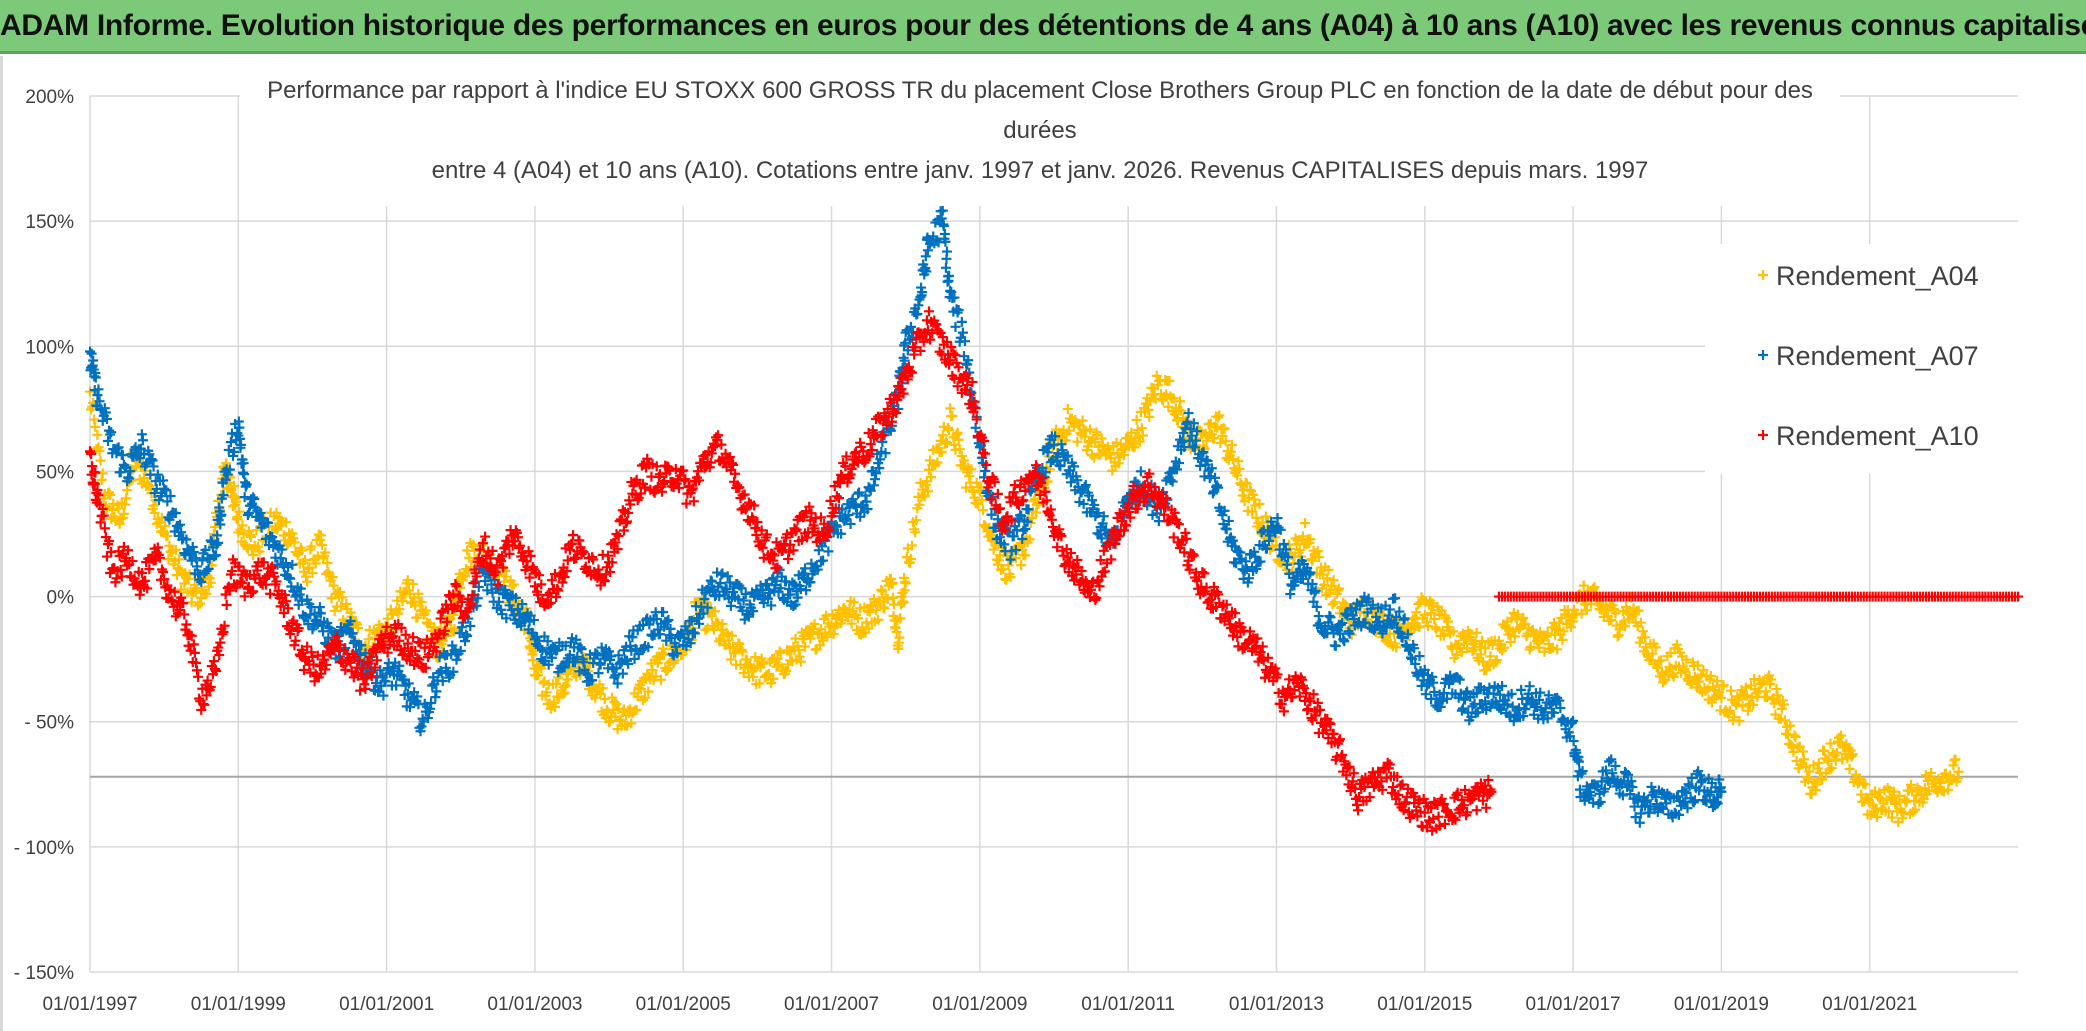 This screenshot has width=2086, height=1031. Describe the element at coordinates (1573, 1004) in the screenshot. I see `x-tick-label: 01/01/2017` at that location.